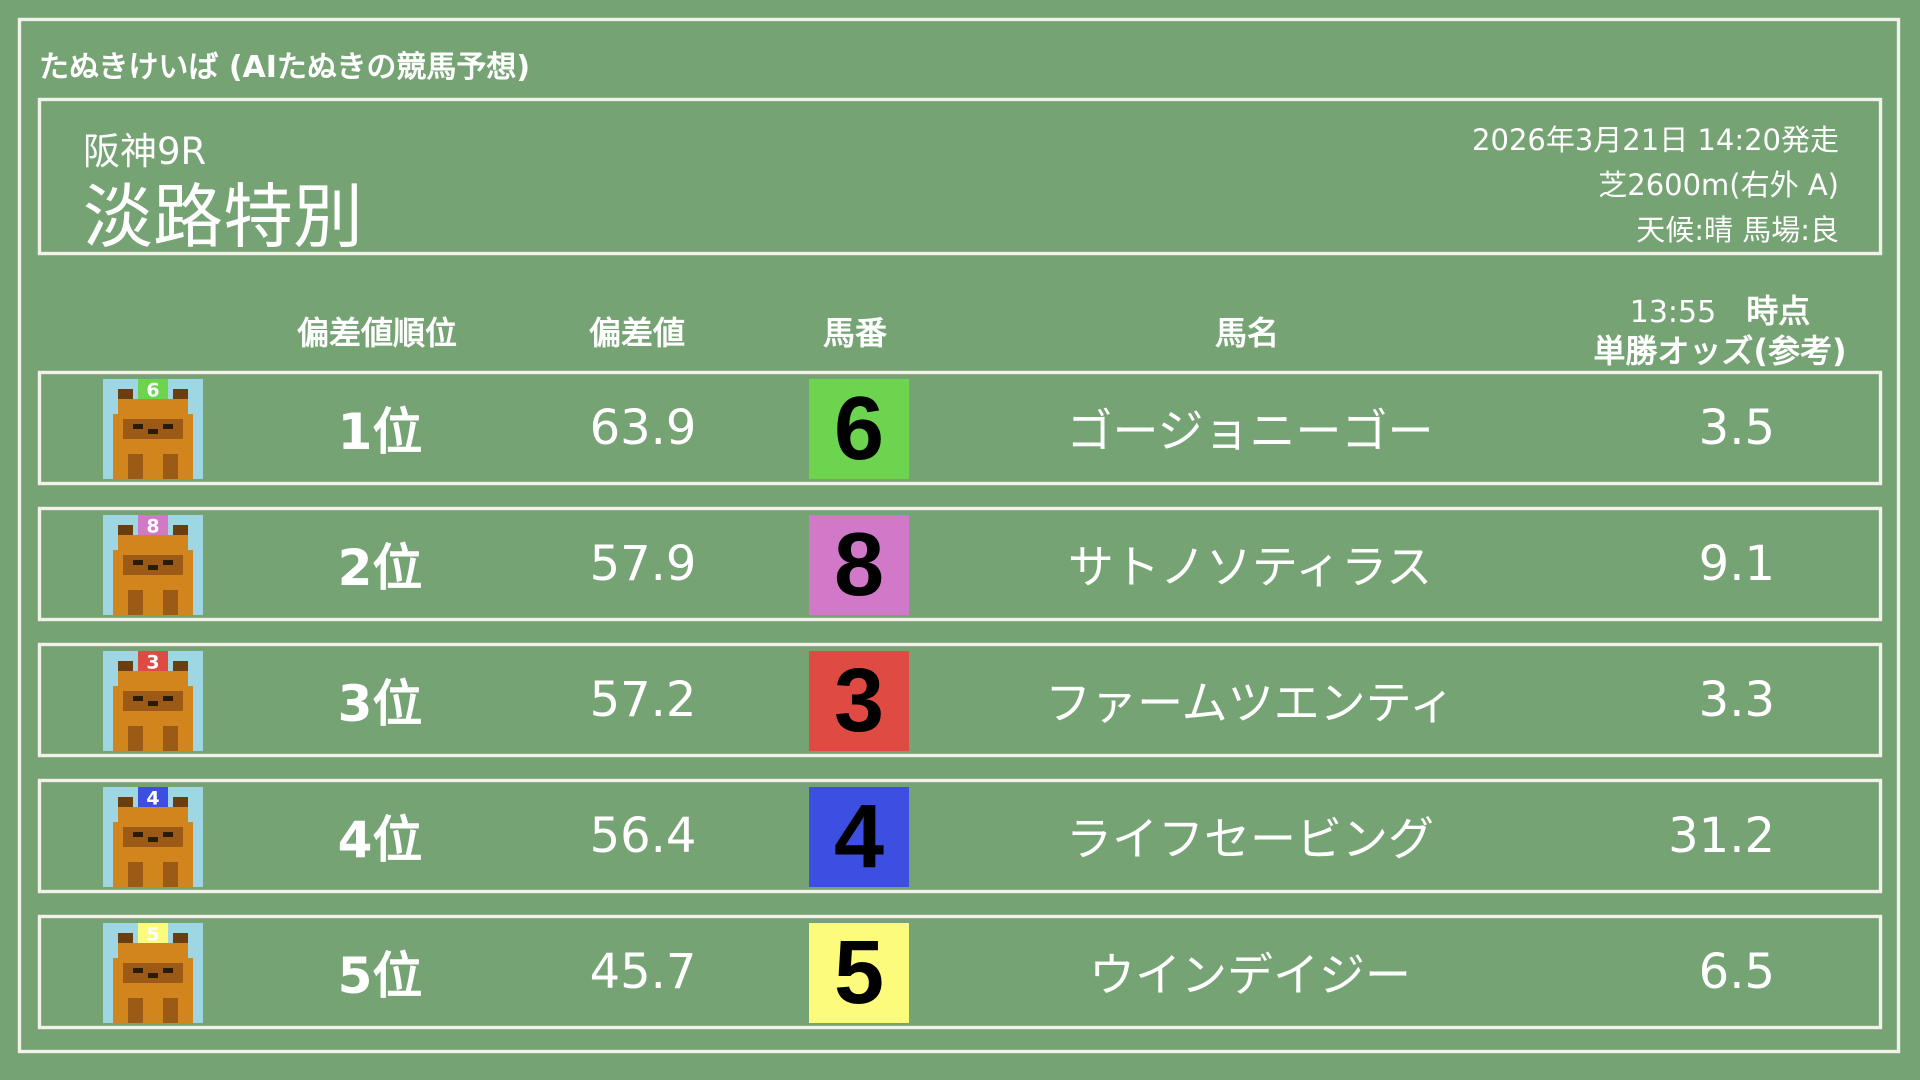  What do you see at coordinates (153, 429) in the screenshot?
I see `tanuki-icon: 6` at bounding box center [153, 429].